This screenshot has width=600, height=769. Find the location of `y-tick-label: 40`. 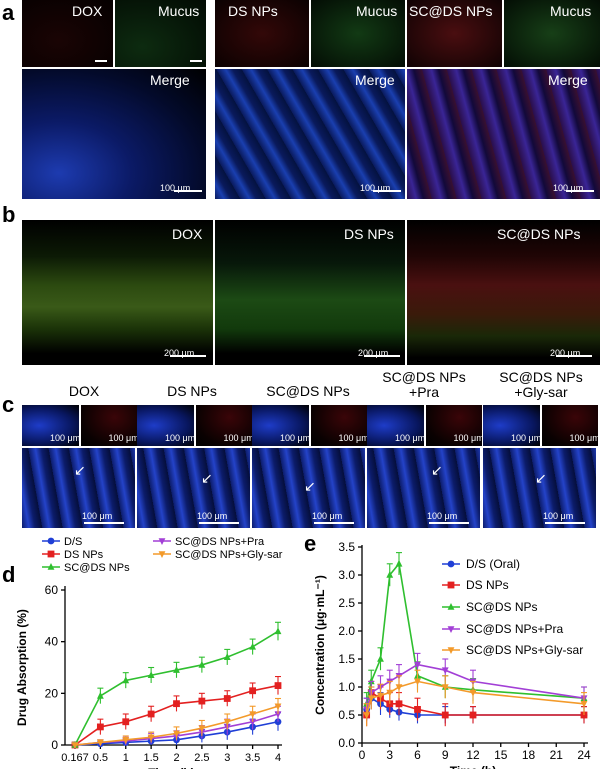

y-tick-label: 40 is located at coordinates (52, 642).